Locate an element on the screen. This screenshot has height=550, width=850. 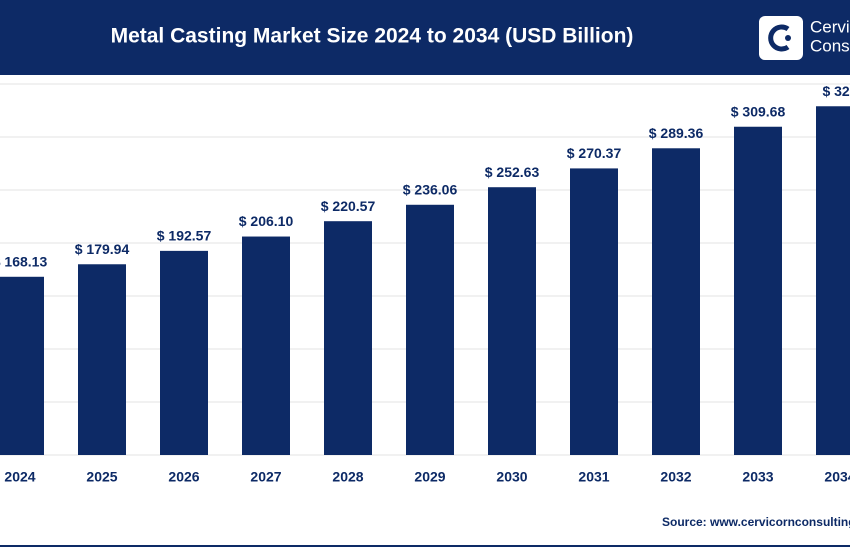
logo-icon is located at coordinates (779, 38).